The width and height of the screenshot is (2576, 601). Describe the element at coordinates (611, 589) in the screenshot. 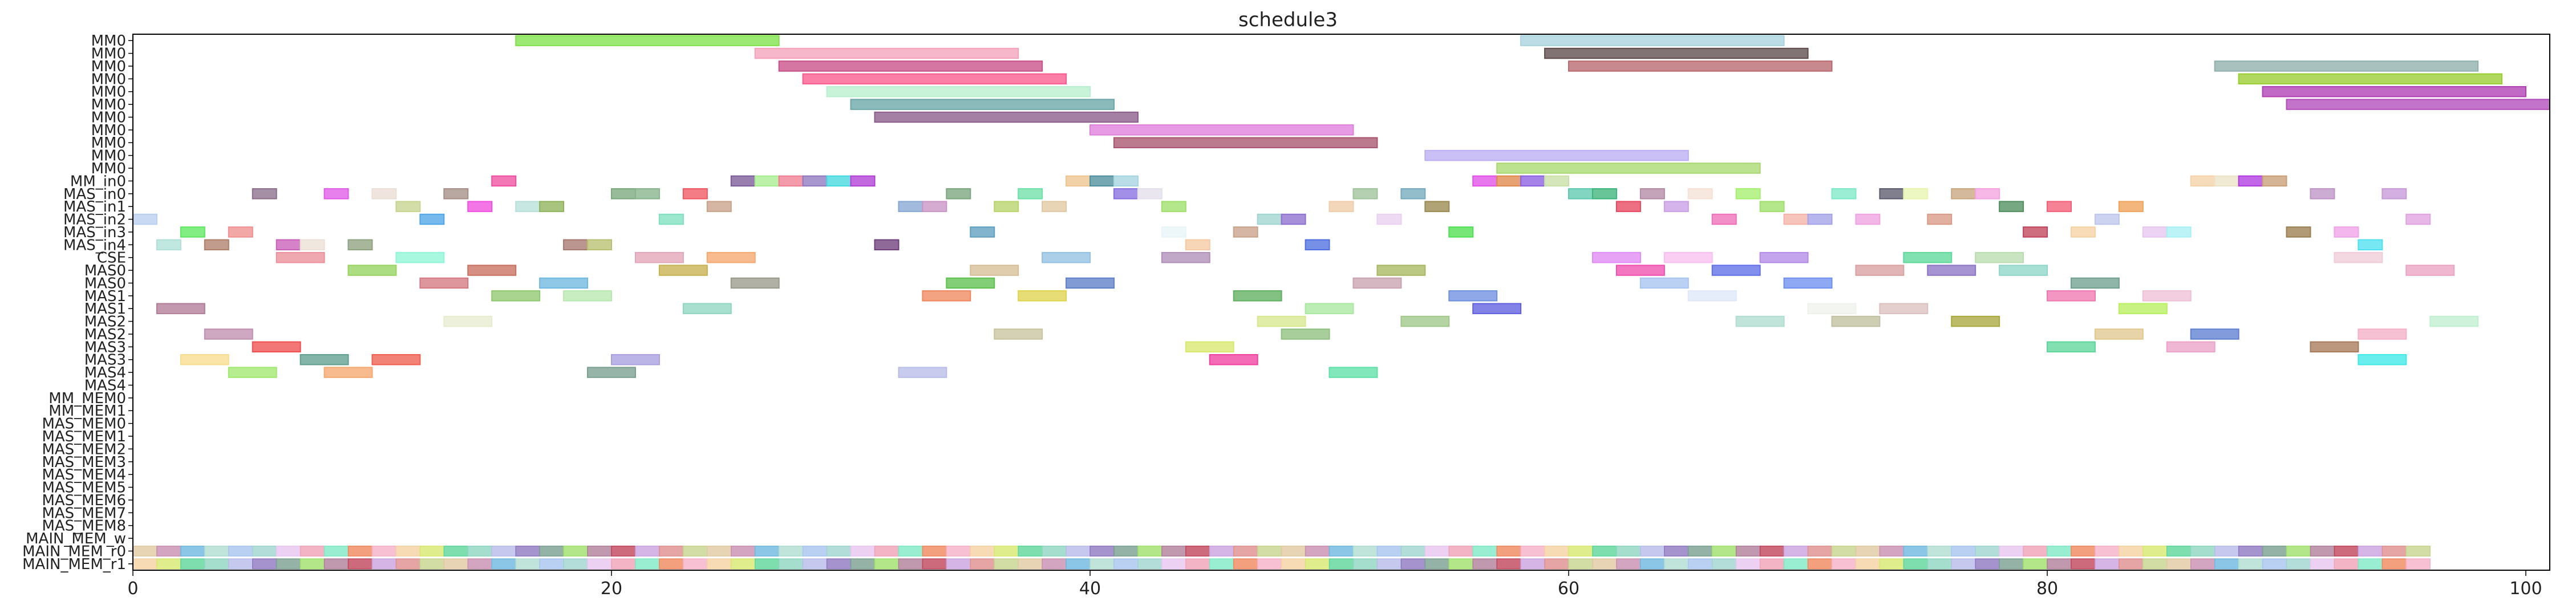

I see `x-tick-label: 20` at that location.